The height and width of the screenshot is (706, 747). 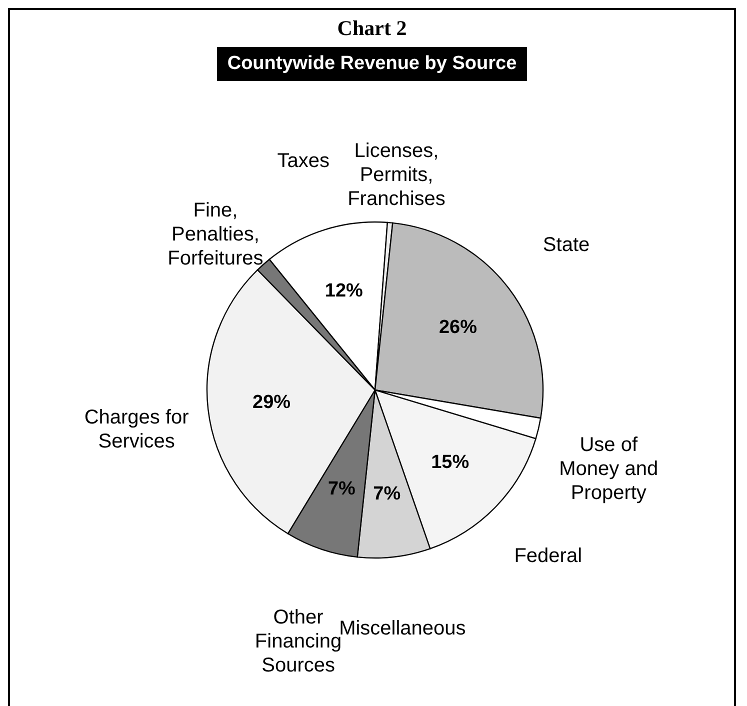 What do you see at coordinates (450, 463) in the screenshot?
I see `data-label: 15%` at bounding box center [450, 463].